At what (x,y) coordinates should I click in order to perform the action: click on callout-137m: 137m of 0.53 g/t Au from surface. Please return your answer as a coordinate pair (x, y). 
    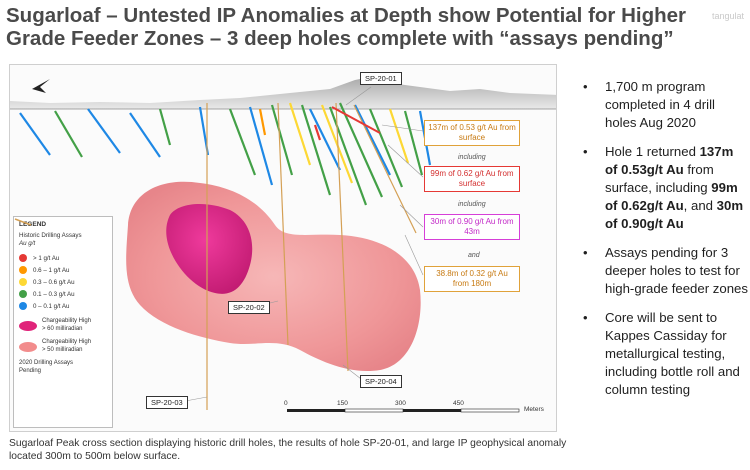
    Looking at the image, I should click on (472, 133).